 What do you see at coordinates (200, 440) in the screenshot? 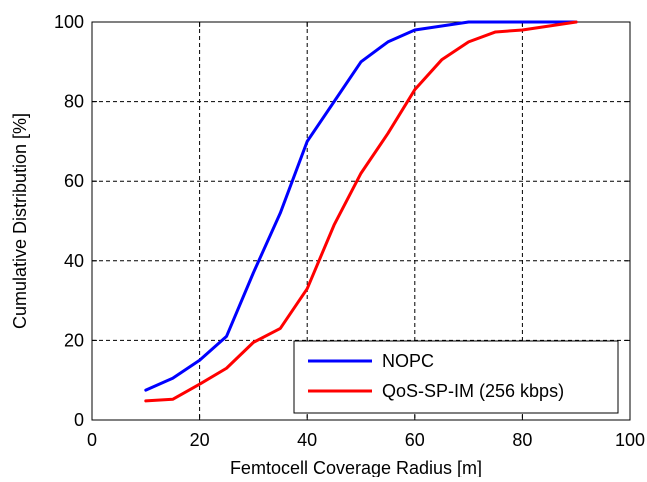
I see `x-tick-label: 20` at bounding box center [200, 440].